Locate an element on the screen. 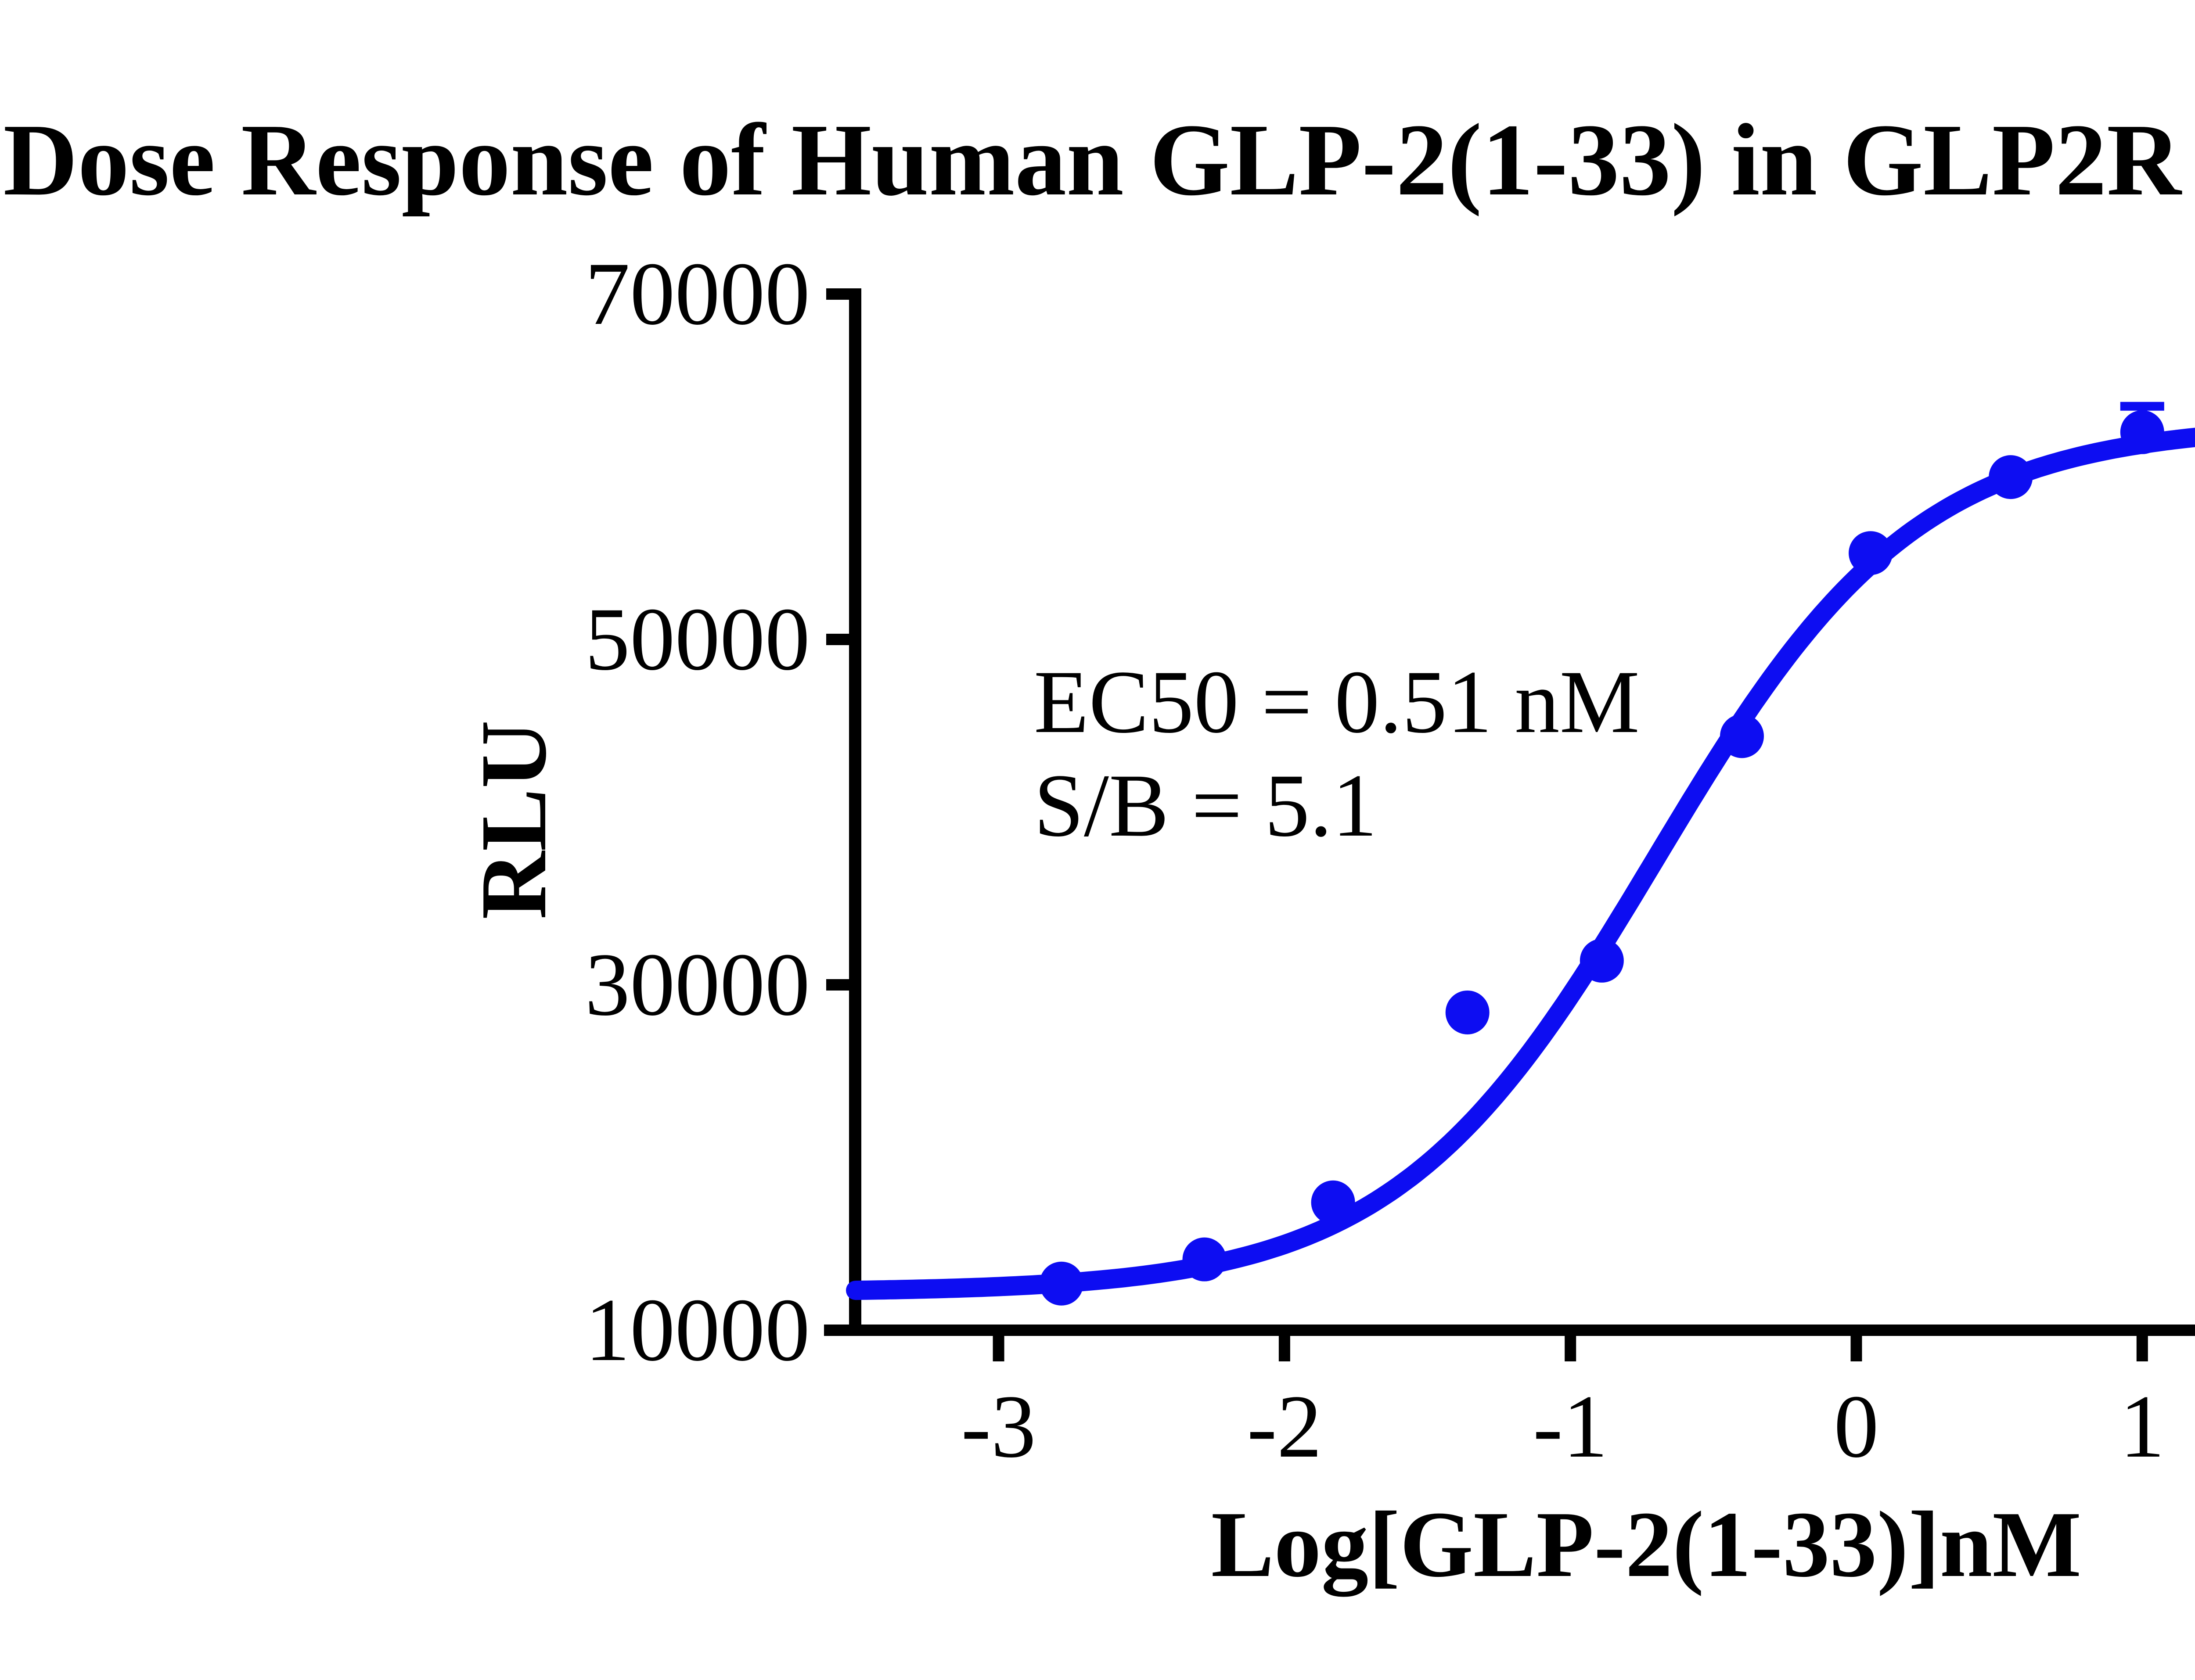 This screenshot has height=1680, width=2195. x-tick-label: -1 is located at coordinates (1570, 1426).